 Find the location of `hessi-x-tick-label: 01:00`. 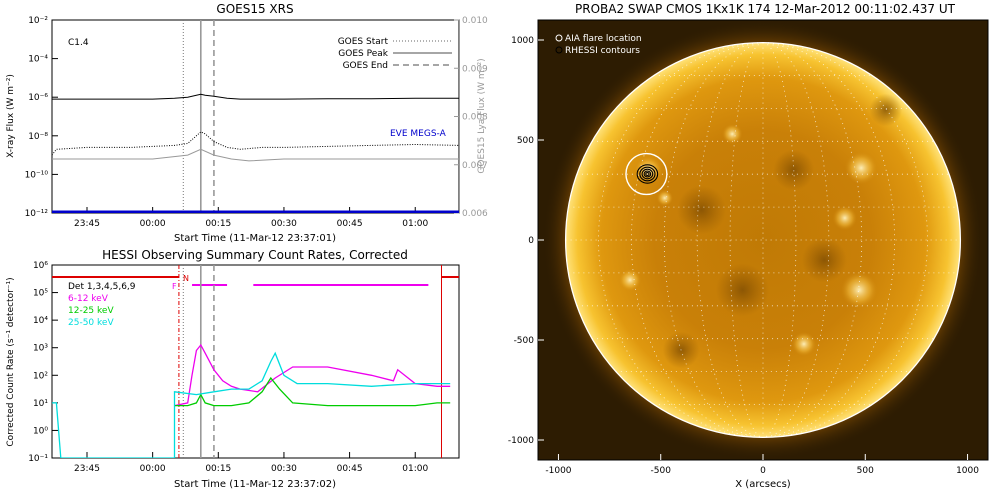

hessi-x-tick-label: 01:00 is located at coordinates (415, 469).